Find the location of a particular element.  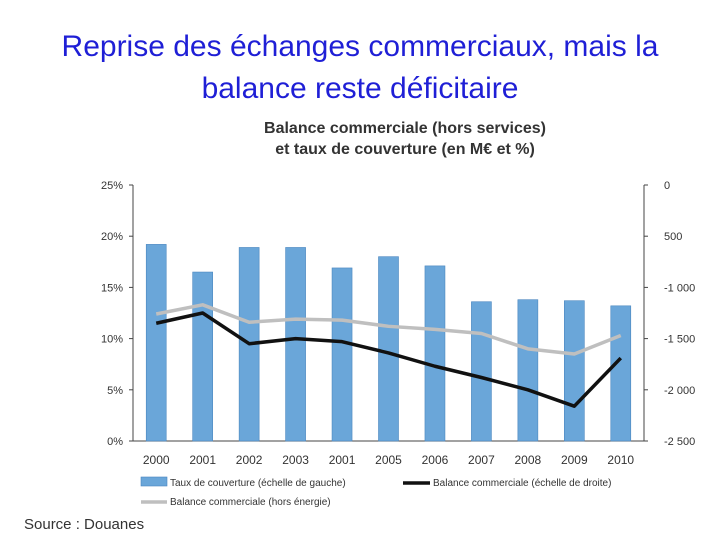

legend-swatch-bar is located at coordinates (154, 481).